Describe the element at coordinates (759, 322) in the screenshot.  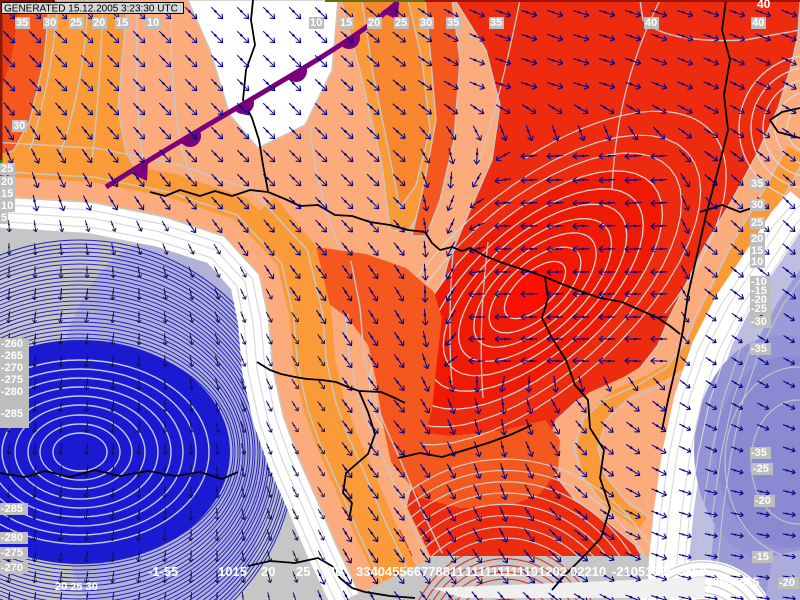
I see `svg-text: -30` at that location.